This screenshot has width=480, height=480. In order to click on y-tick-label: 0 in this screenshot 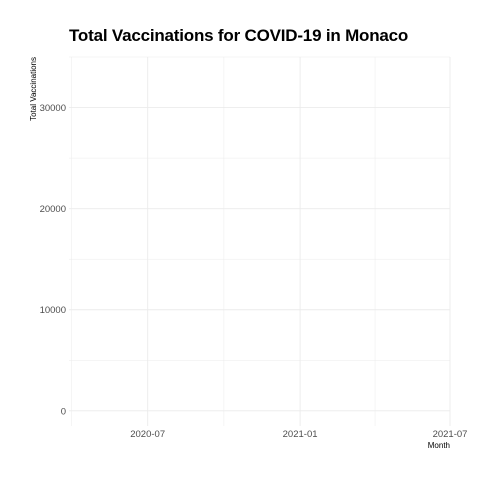, I will do `click(63, 411)`.